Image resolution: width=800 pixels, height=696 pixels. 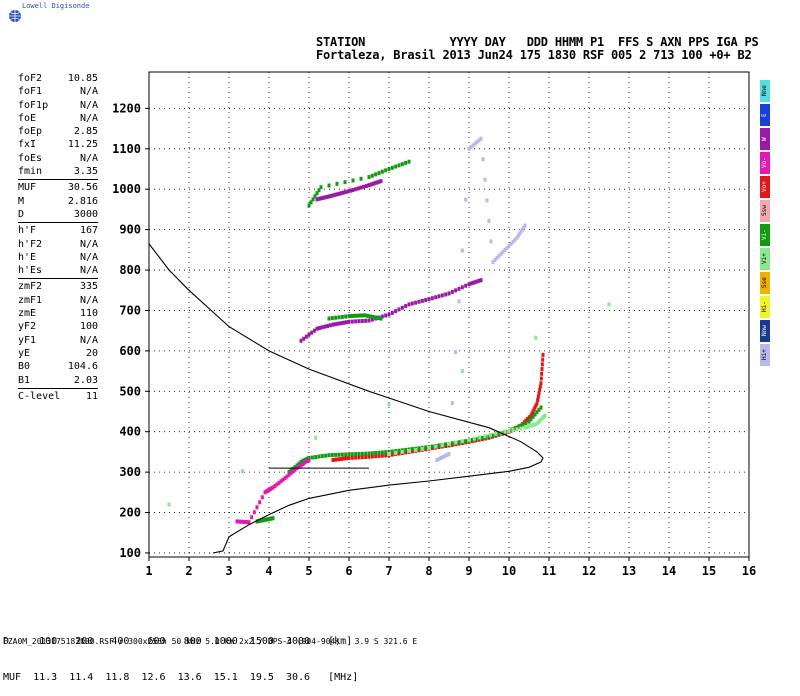 What do you see at coordinates (765, 187) in the screenshot?
I see `legend-item-vo: Vo+` at bounding box center [765, 187].